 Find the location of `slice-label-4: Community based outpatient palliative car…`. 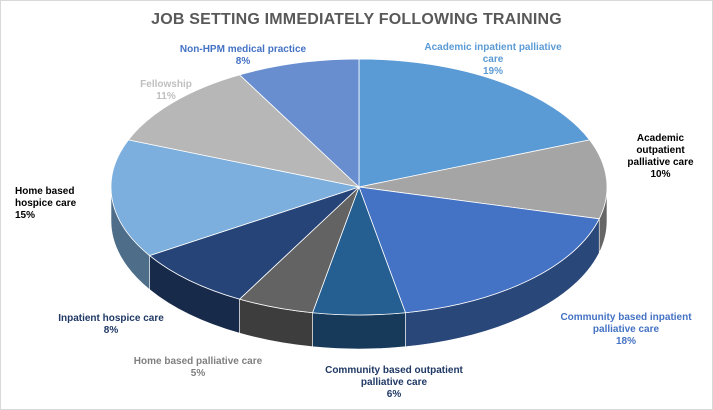

slice-label-4: Community based outpatient palliative car… is located at coordinates (394, 383).